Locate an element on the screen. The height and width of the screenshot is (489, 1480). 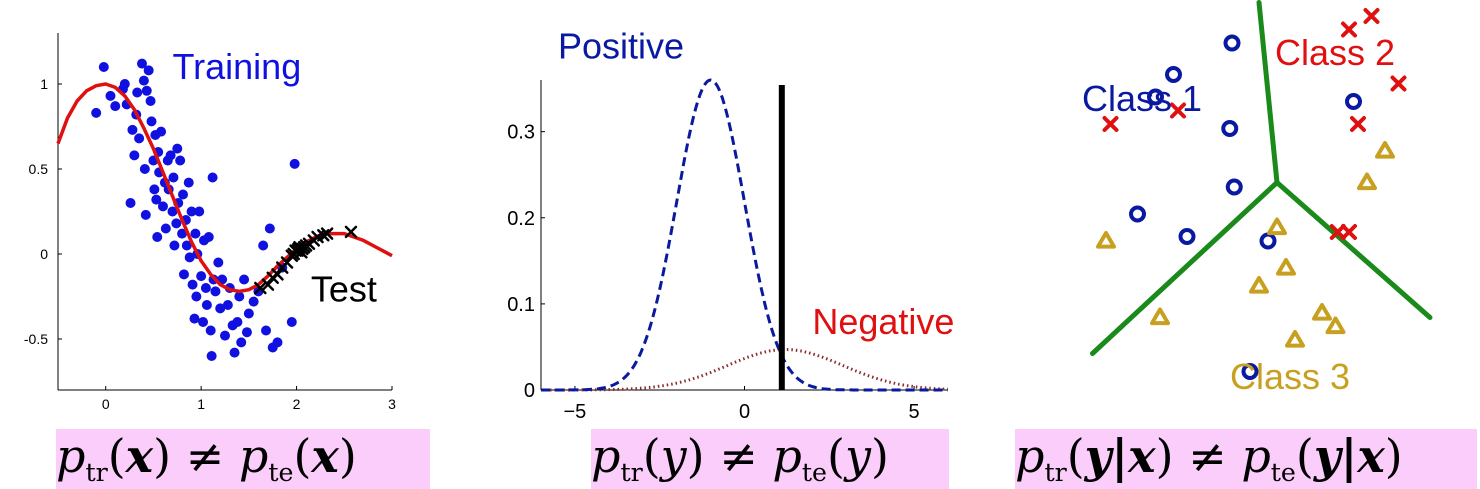
annotation-class-3: Class 3 is located at coordinates (1290, 376).